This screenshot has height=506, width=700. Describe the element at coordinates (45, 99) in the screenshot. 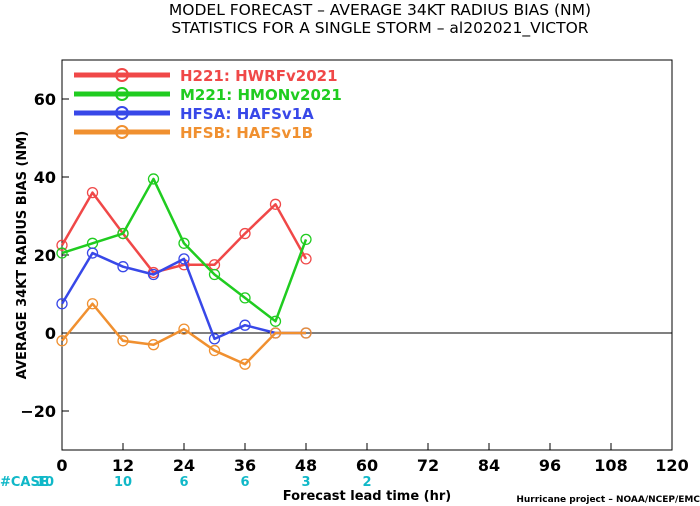

I see `y-tick-label: 60` at that location.